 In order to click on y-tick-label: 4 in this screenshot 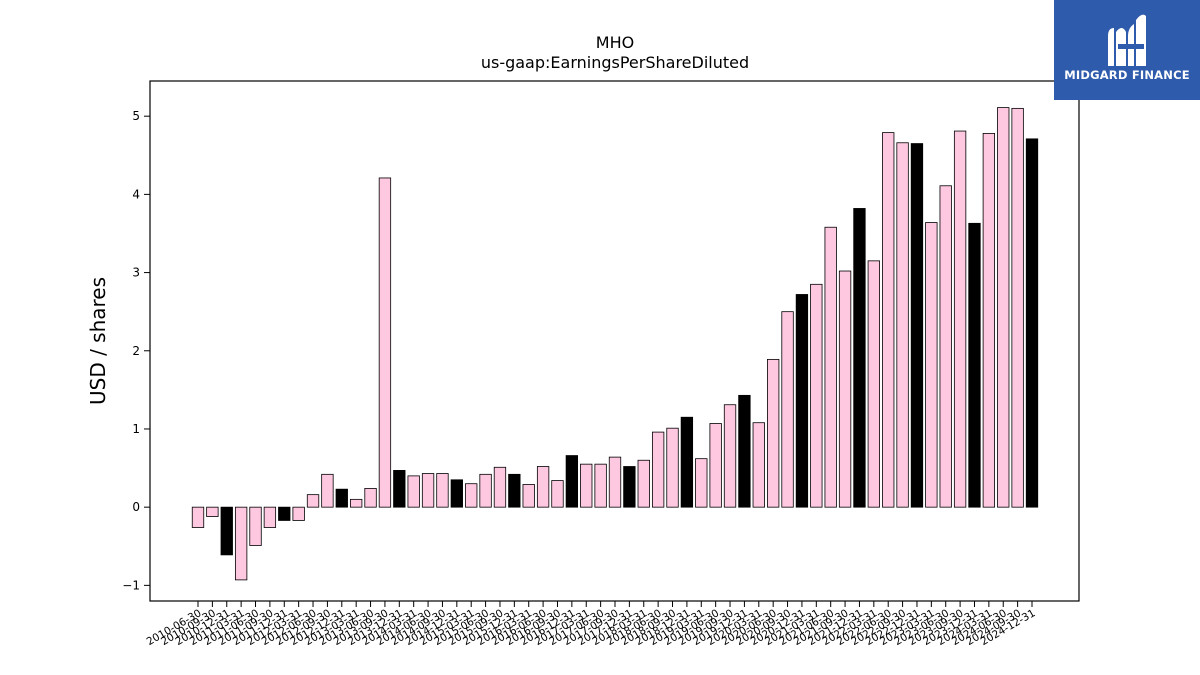, I will do `click(136, 194)`.